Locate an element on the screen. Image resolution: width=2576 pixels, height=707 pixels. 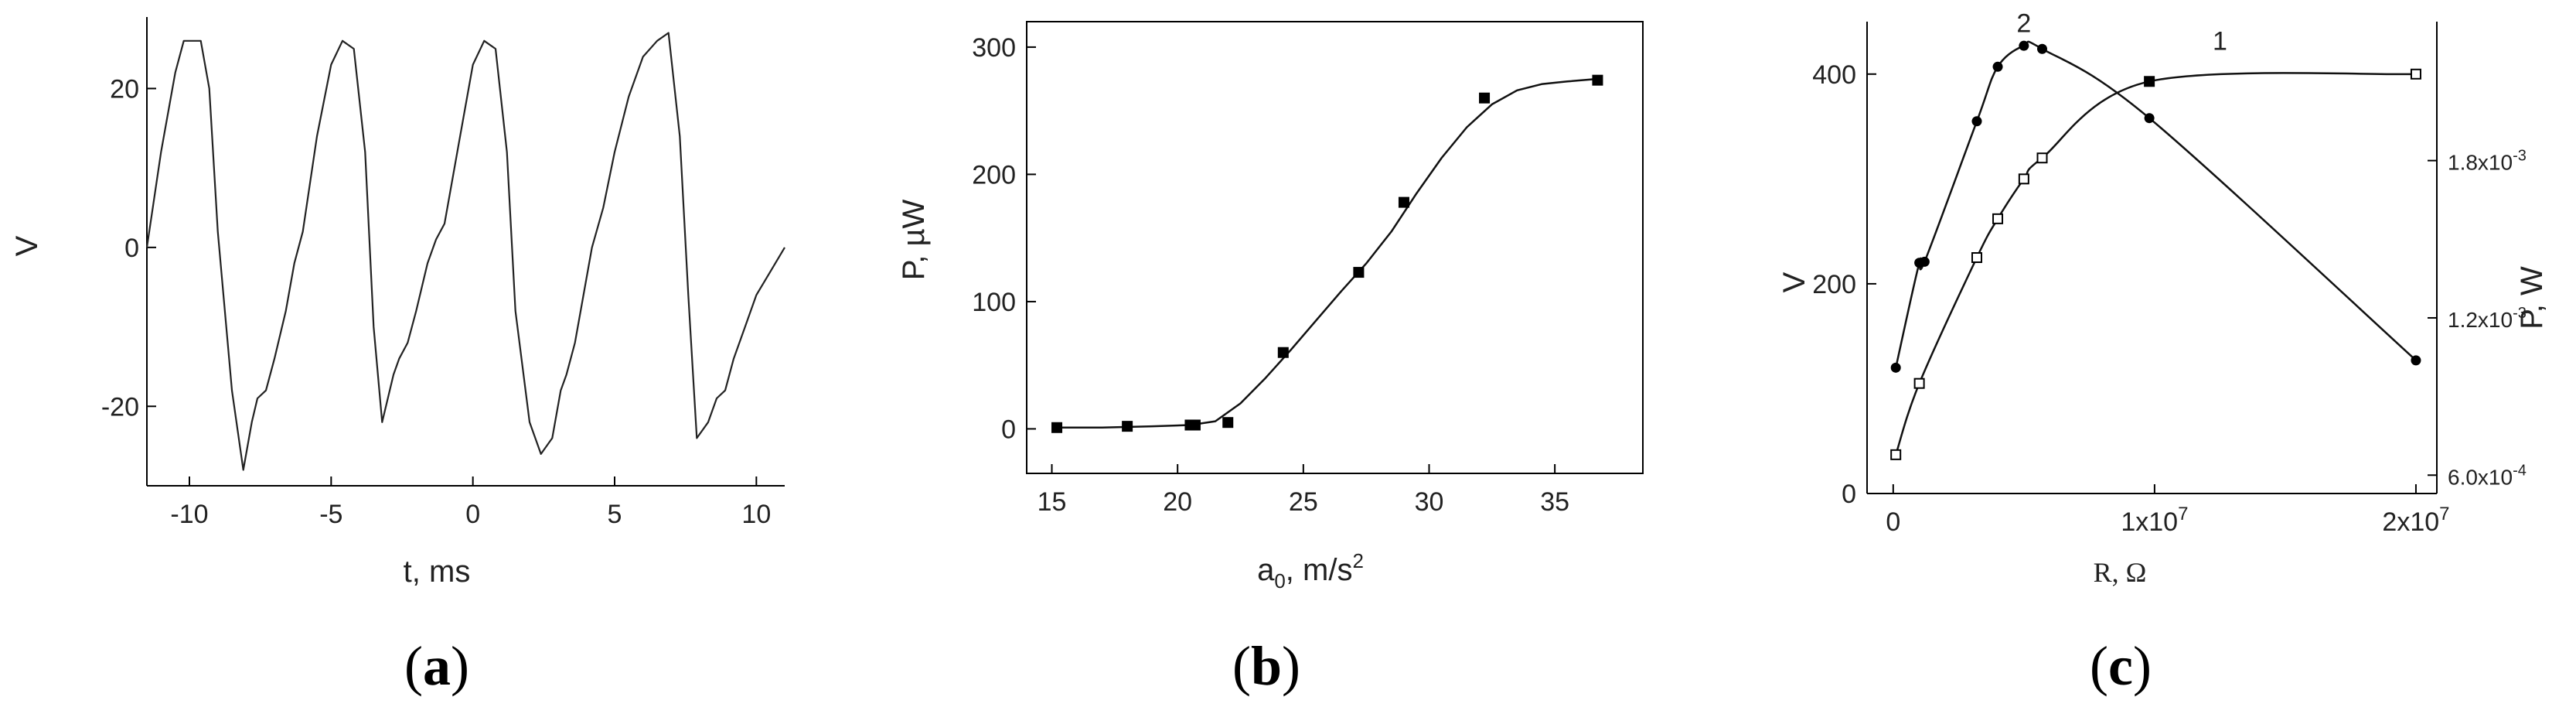
panel-b-fit-curve is located at coordinates (1324, 253).